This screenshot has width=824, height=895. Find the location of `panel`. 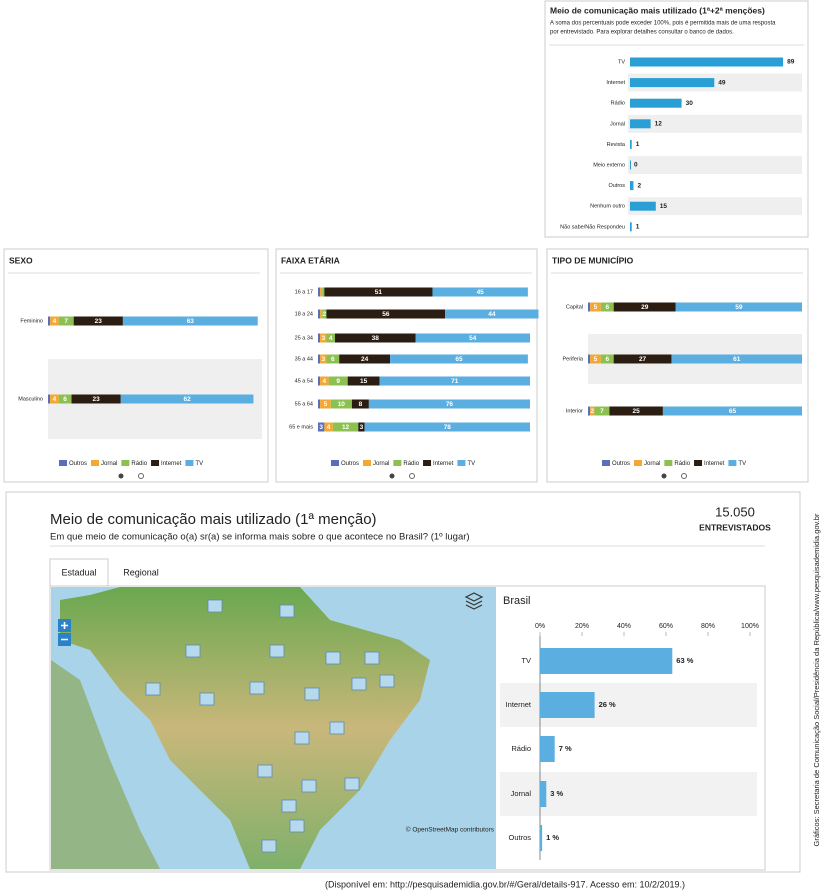

panel is located at coordinates (406, 365).